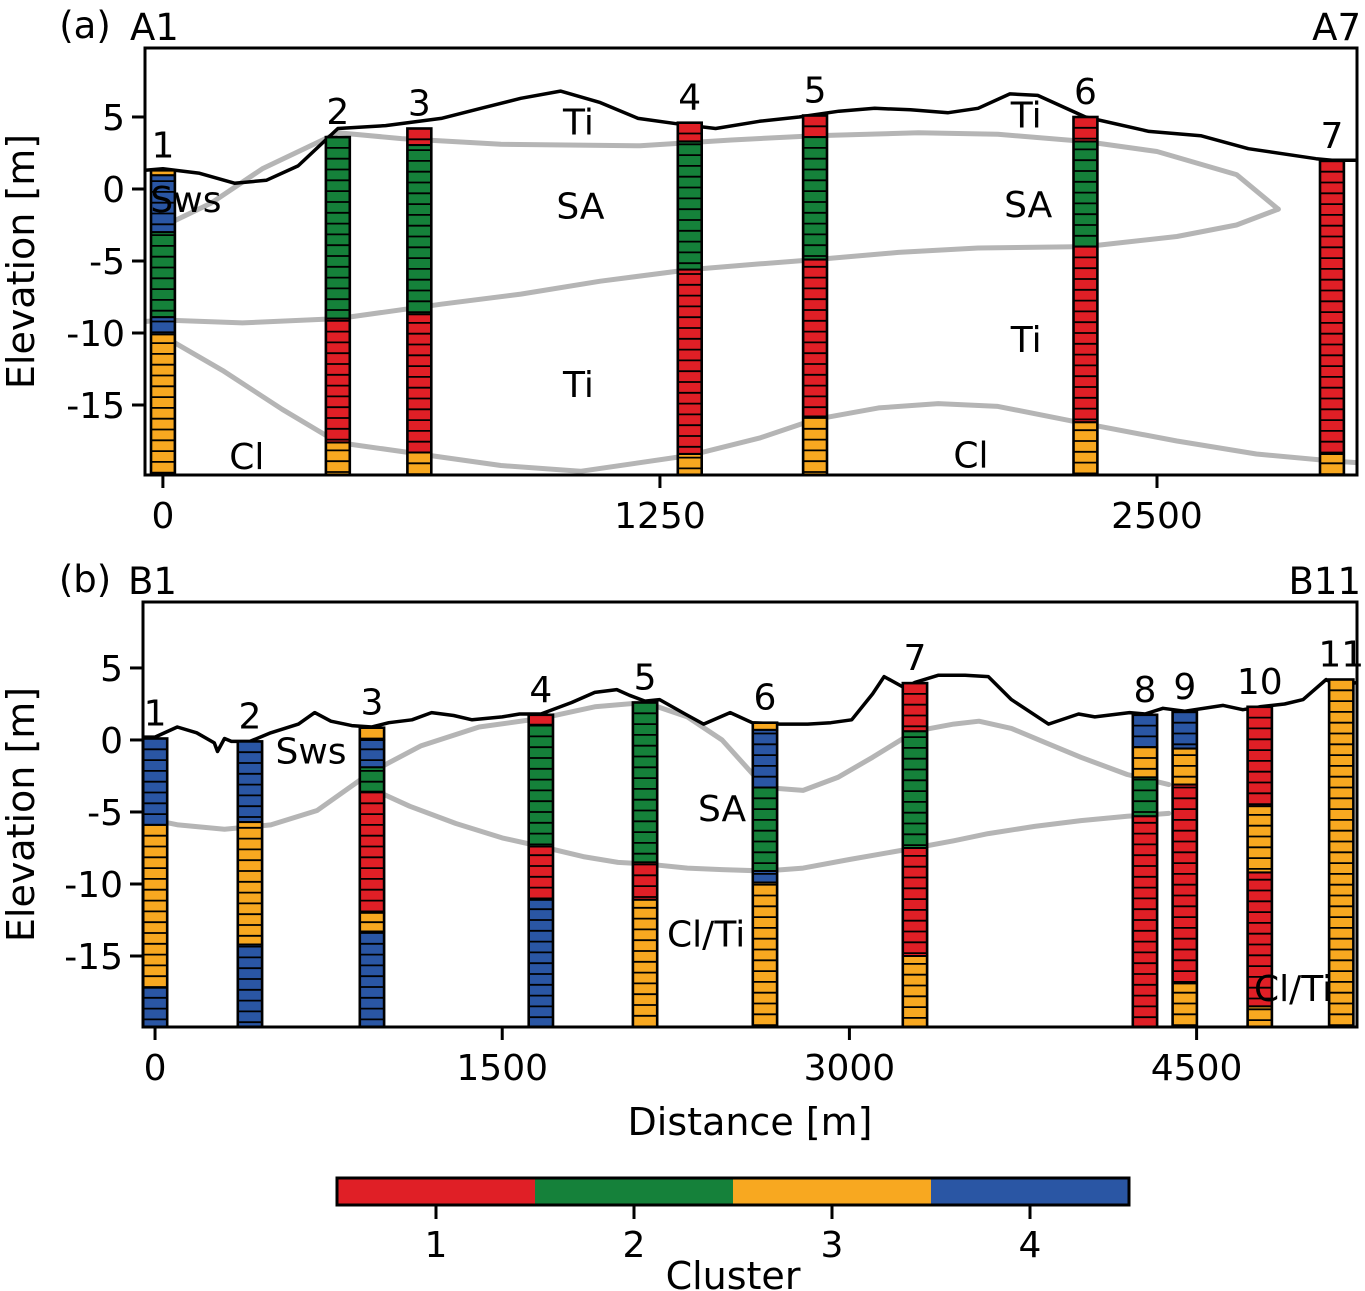  Describe the element at coordinates (21, 261) in the screenshot. I see `panel-a-y-axis-title: Elevation [m]` at that location.